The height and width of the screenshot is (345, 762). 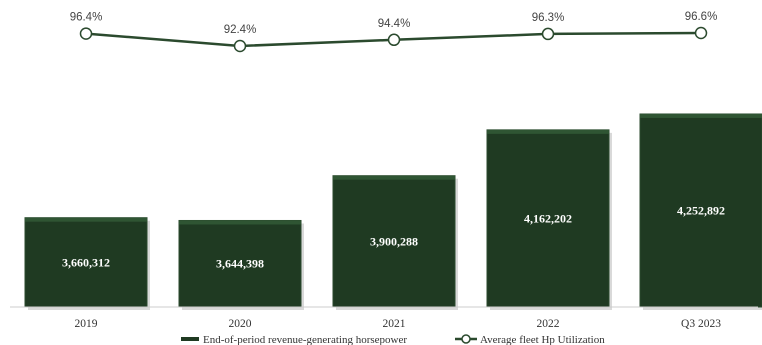 I want to click on category-label: 2019, so click(x=86, y=324).